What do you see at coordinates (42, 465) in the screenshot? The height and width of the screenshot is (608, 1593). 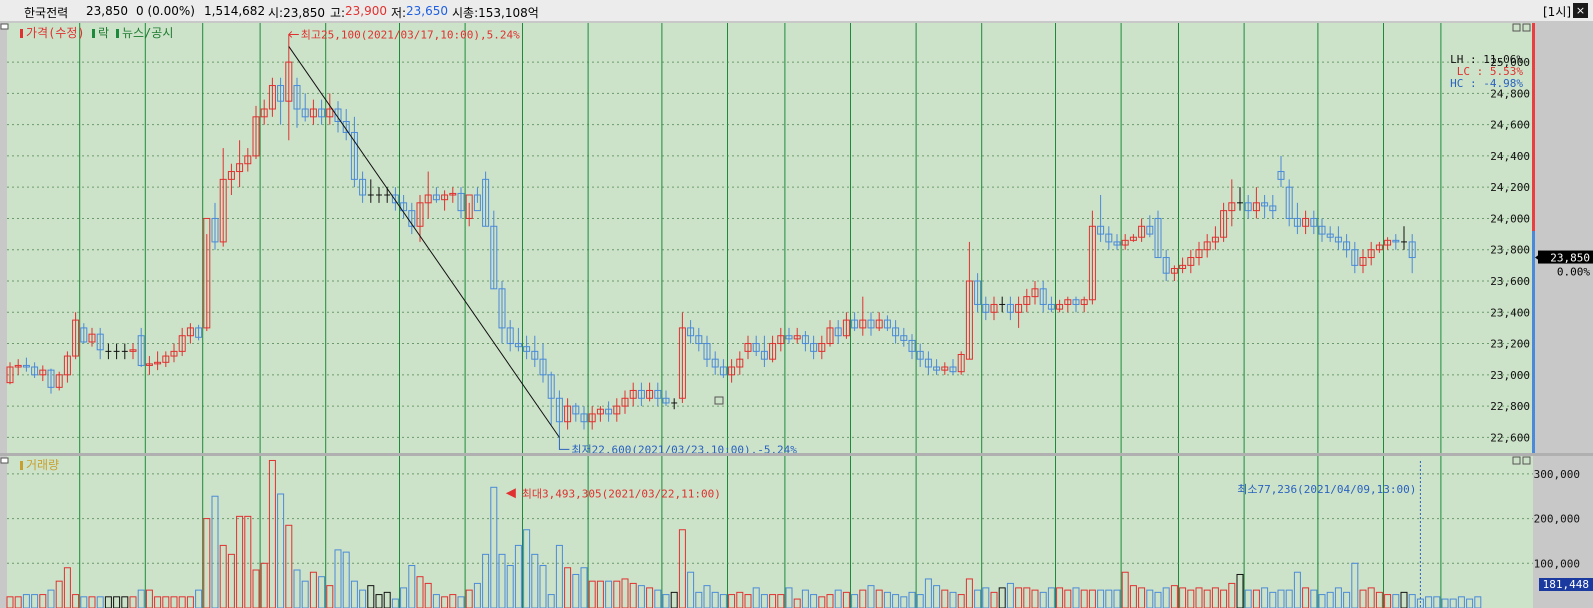 I see `legend-volume: 거래량` at bounding box center [42, 465].